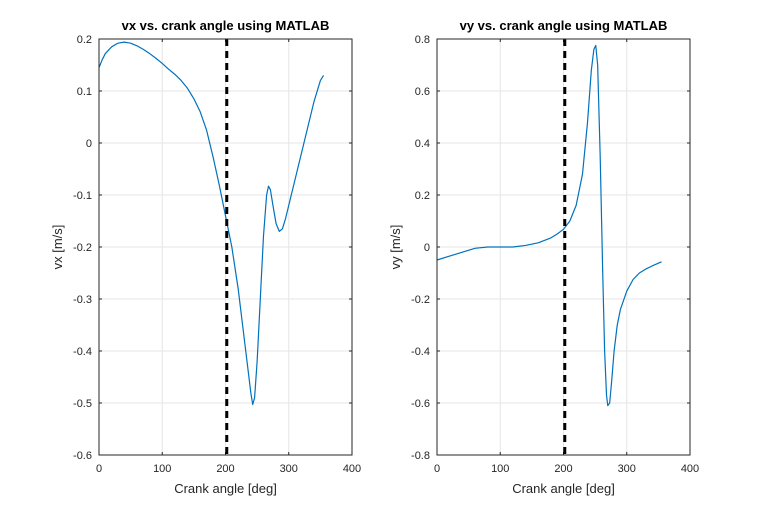 This screenshot has height=510, width=767. I want to click on vx-x-tick-label: 300, so click(289, 469).